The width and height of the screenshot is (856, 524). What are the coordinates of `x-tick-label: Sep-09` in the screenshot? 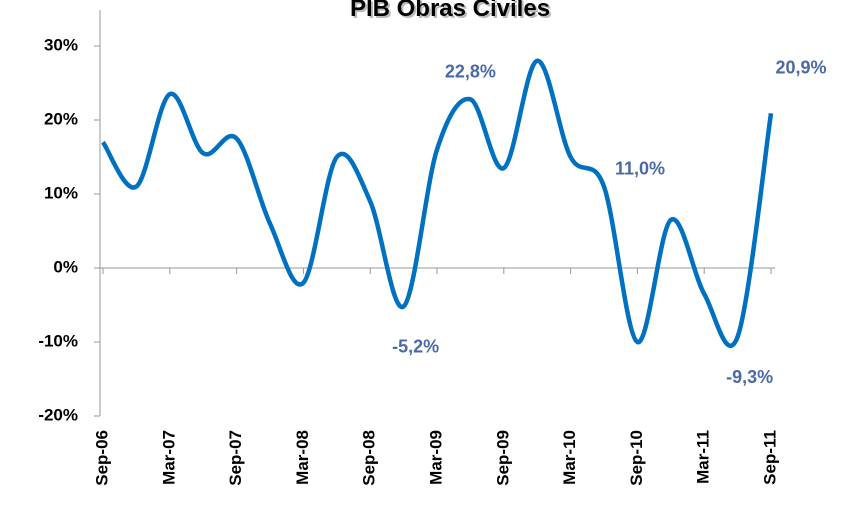 It's located at (502, 458).